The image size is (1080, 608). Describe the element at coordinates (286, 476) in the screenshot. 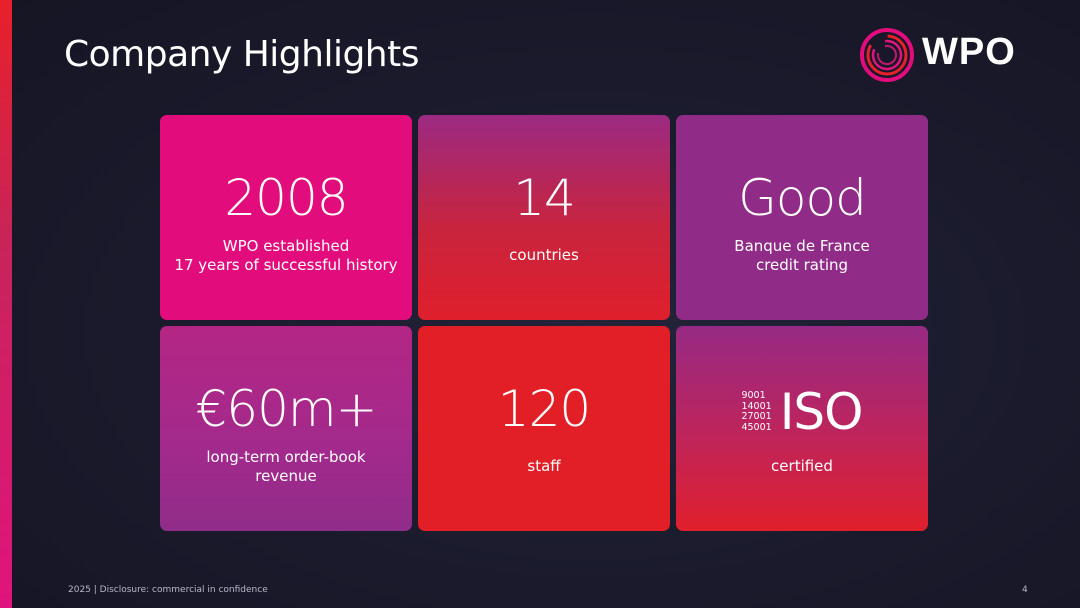

I see `highlight-label-line: revenue` at that location.